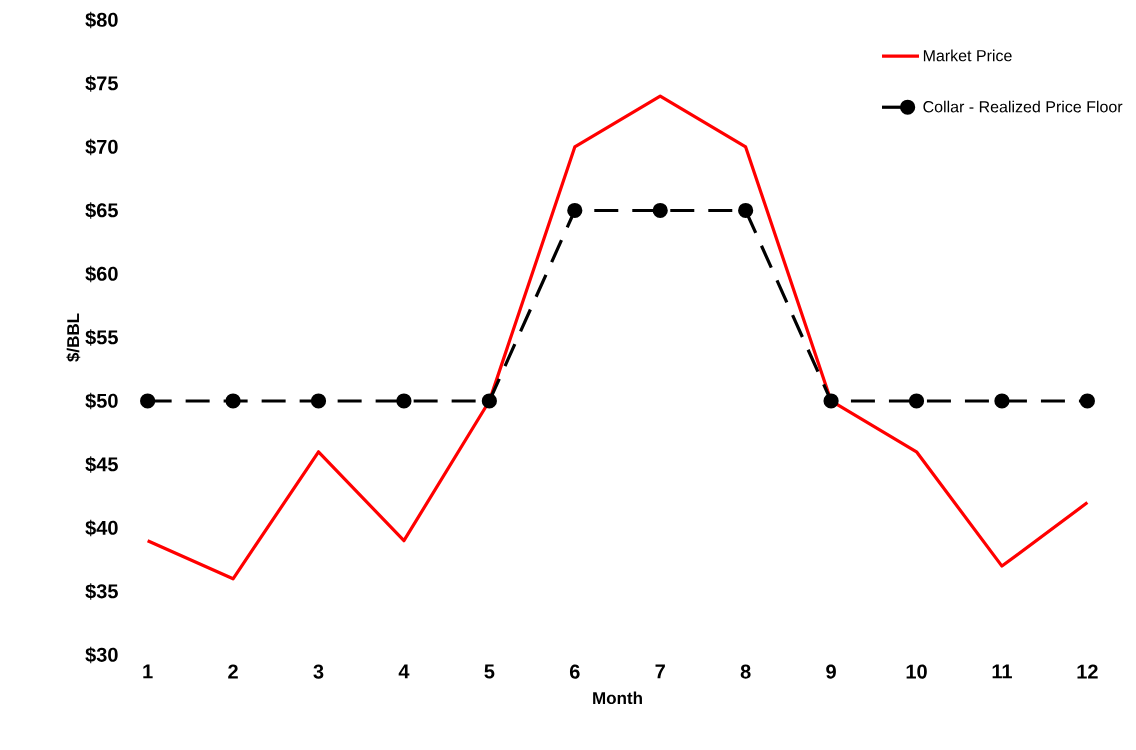  Describe the element at coordinates (1023, 106) in the screenshot. I see `legend-label: Collar - Realized Price Floor` at that location.